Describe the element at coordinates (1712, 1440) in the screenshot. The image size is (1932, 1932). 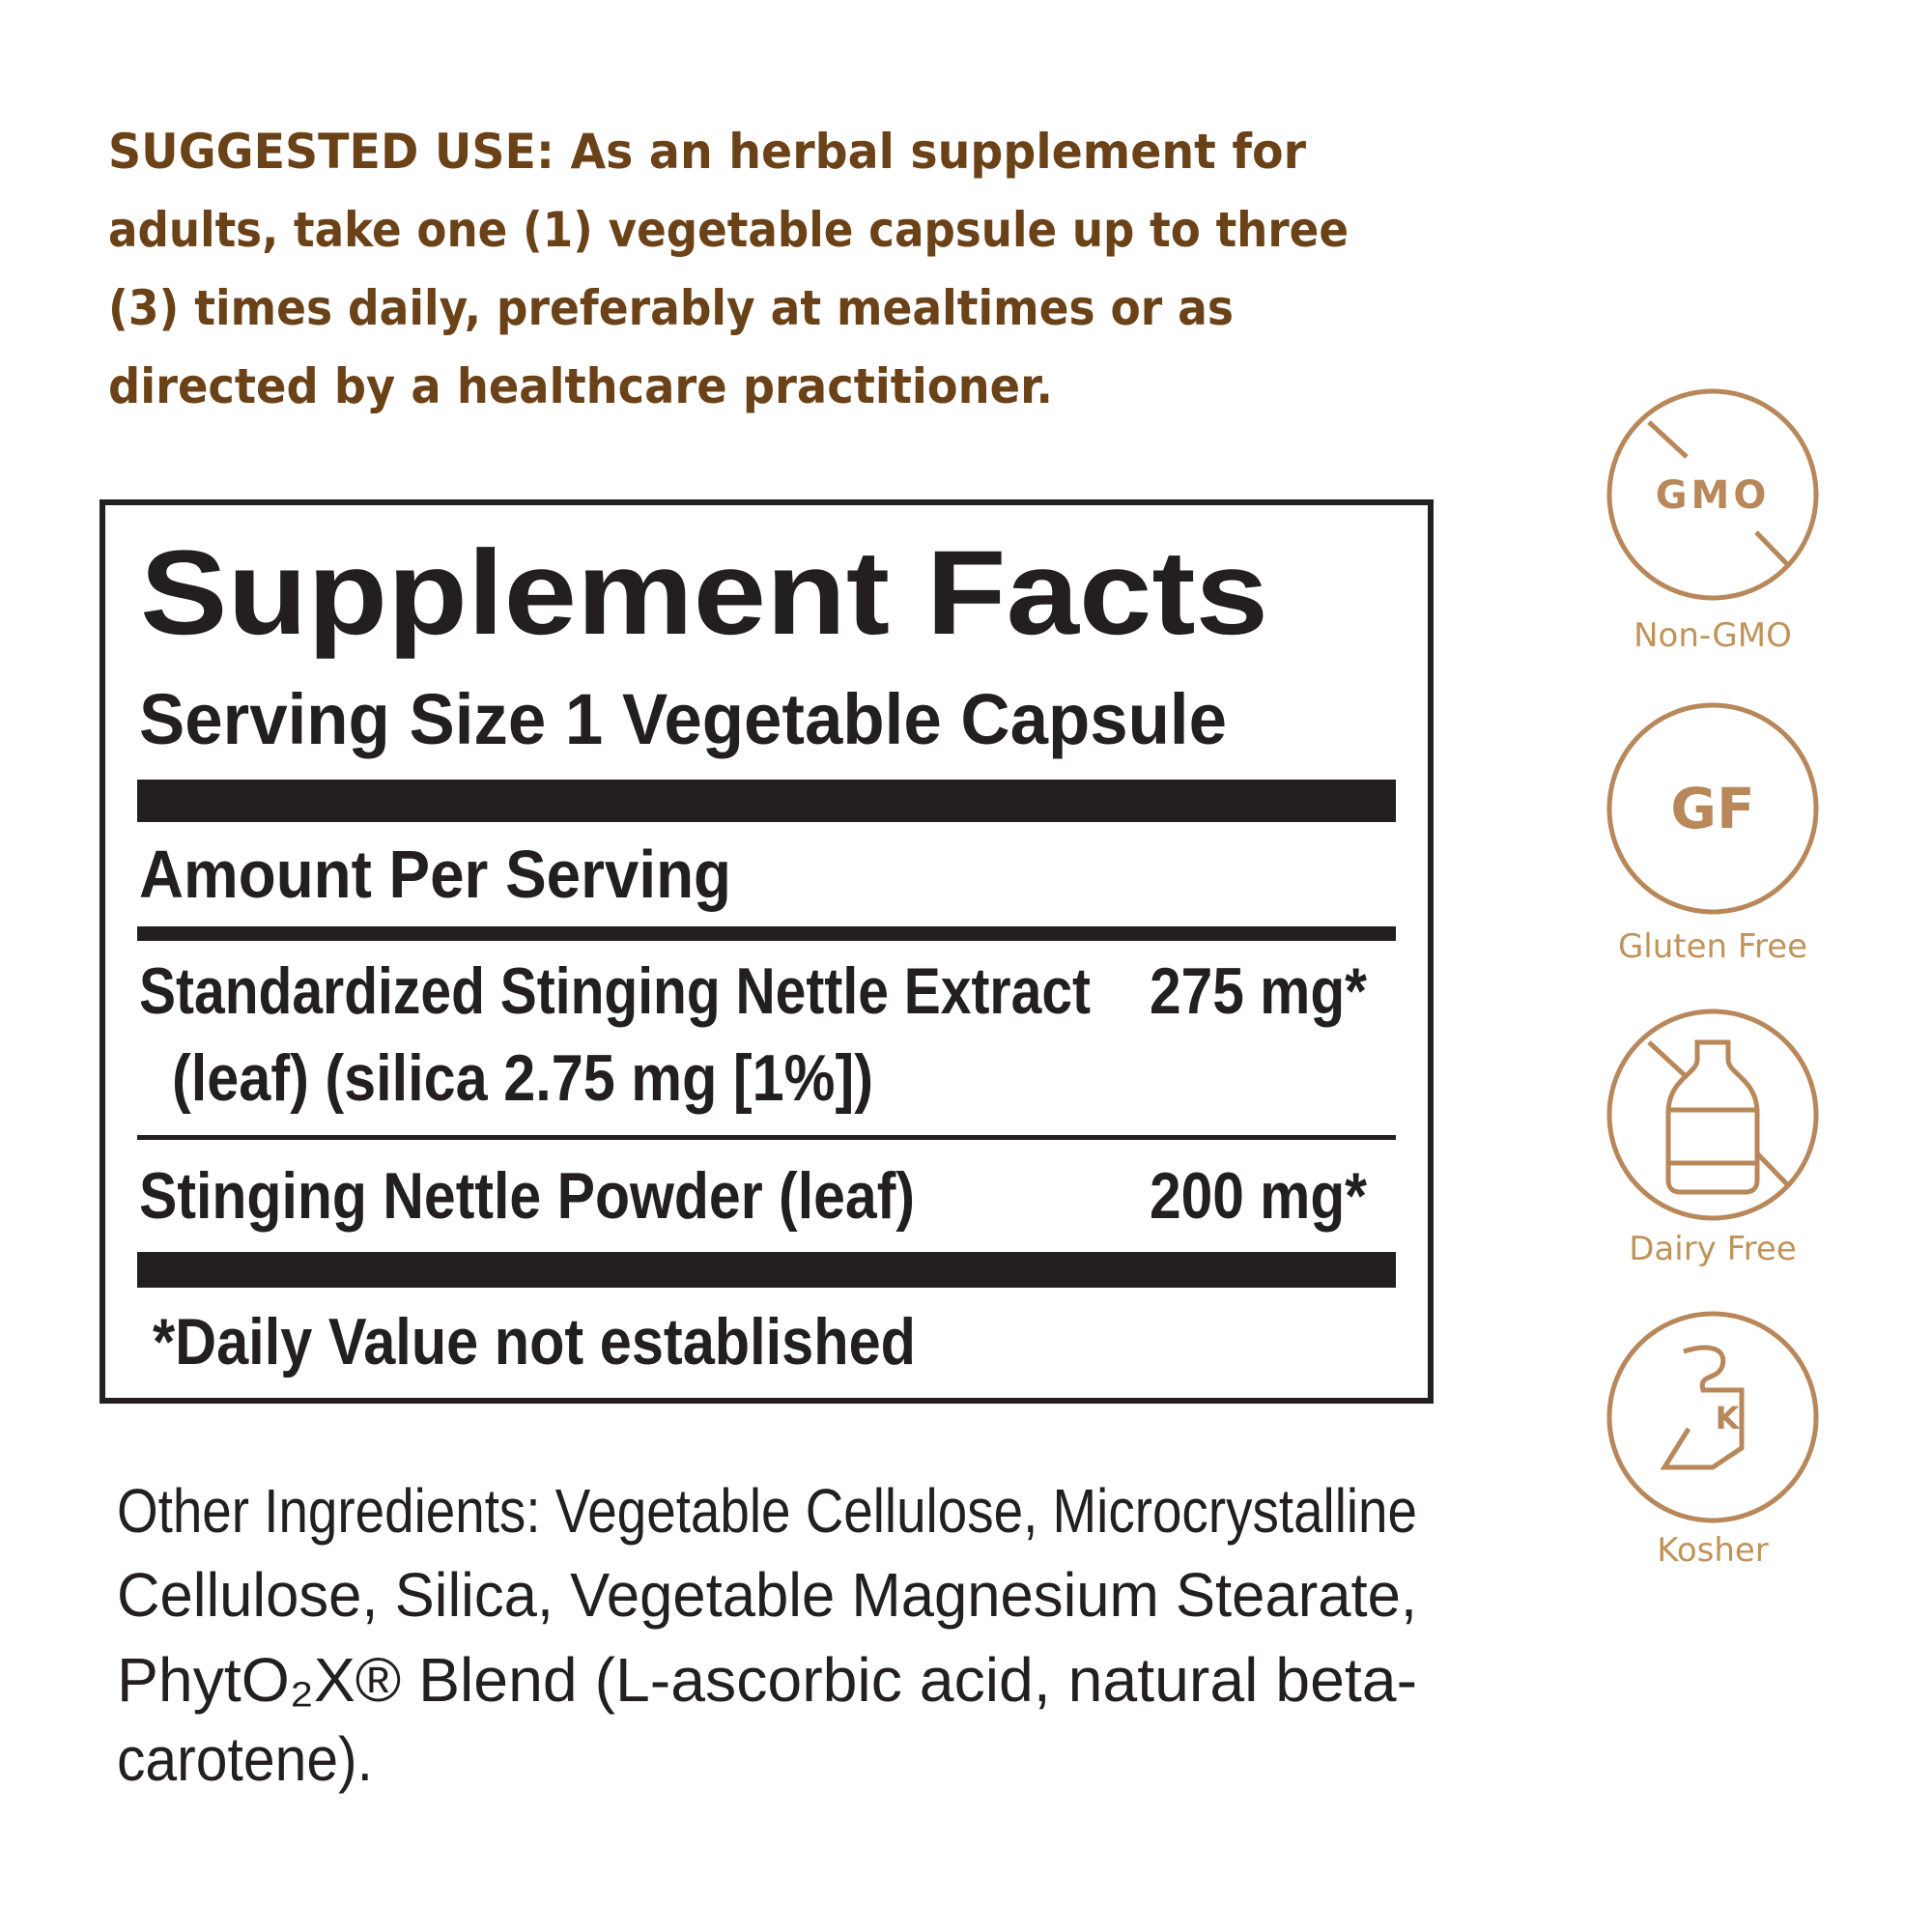
I see `badge-kosher: K Kosher` at that location.